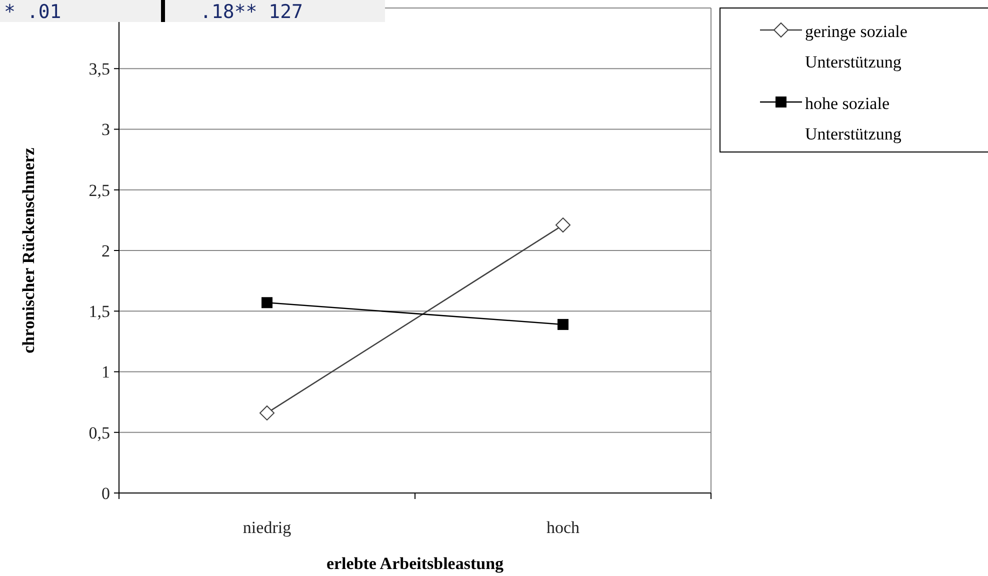  What do you see at coordinates (28, 250) in the screenshot?
I see `y-axis-title: chronischer Rückenschmerz` at bounding box center [28, 250].